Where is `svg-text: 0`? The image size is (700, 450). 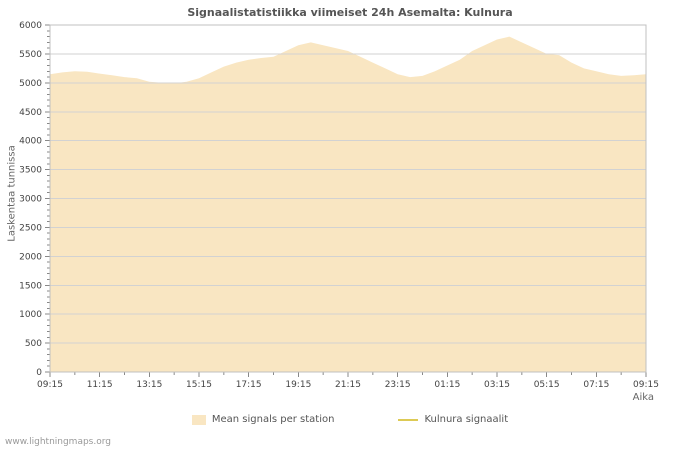 svg-text: 0 is located at coordinates (39, 373).